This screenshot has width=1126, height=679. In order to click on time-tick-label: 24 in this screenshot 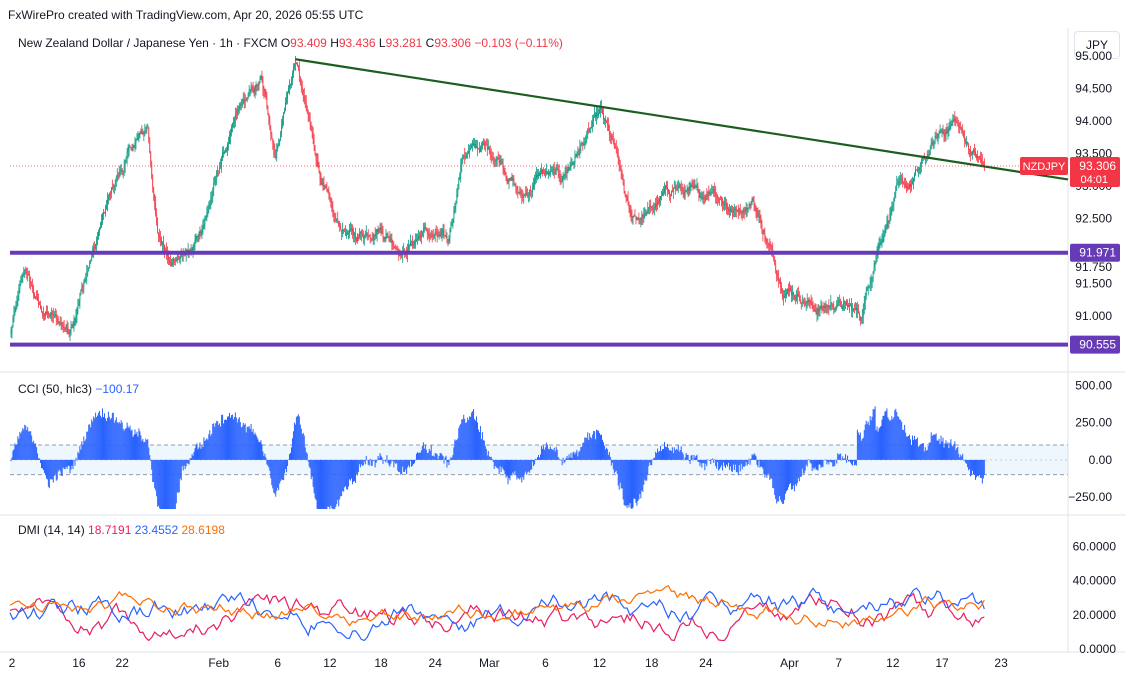, I will do `click(436, 663)`.